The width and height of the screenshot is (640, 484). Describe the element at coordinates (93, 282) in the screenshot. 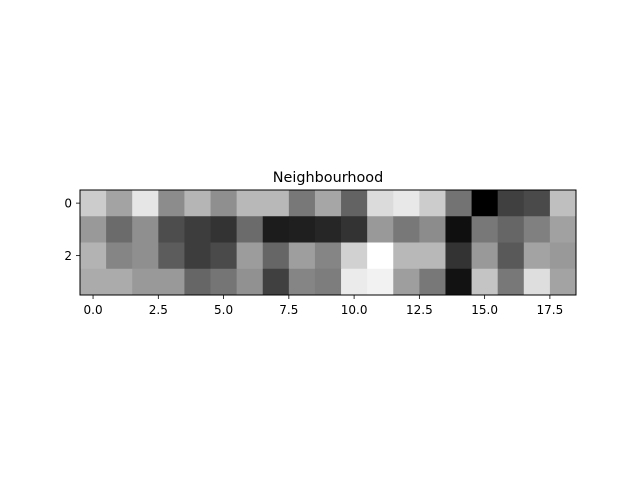

I see `heatmap-cell-r3-c0` at that location.